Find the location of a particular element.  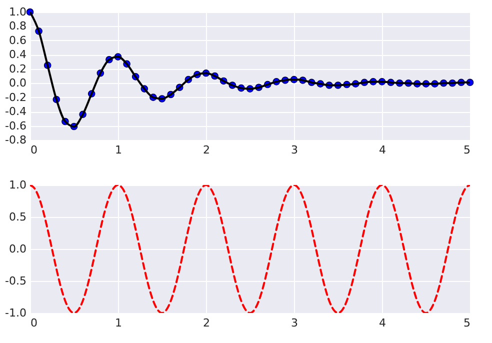

y-tick-label: 0.6 is located at coordinates (17, 40).